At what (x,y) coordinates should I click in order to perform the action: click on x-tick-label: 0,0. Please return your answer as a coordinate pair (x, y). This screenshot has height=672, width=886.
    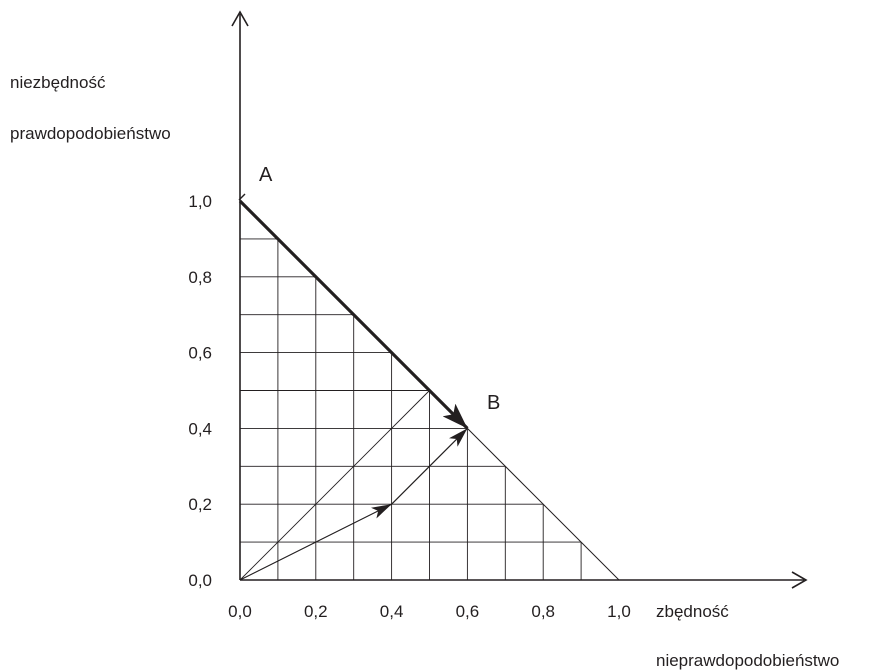
    Looking at the image, I should click on (240, 611).